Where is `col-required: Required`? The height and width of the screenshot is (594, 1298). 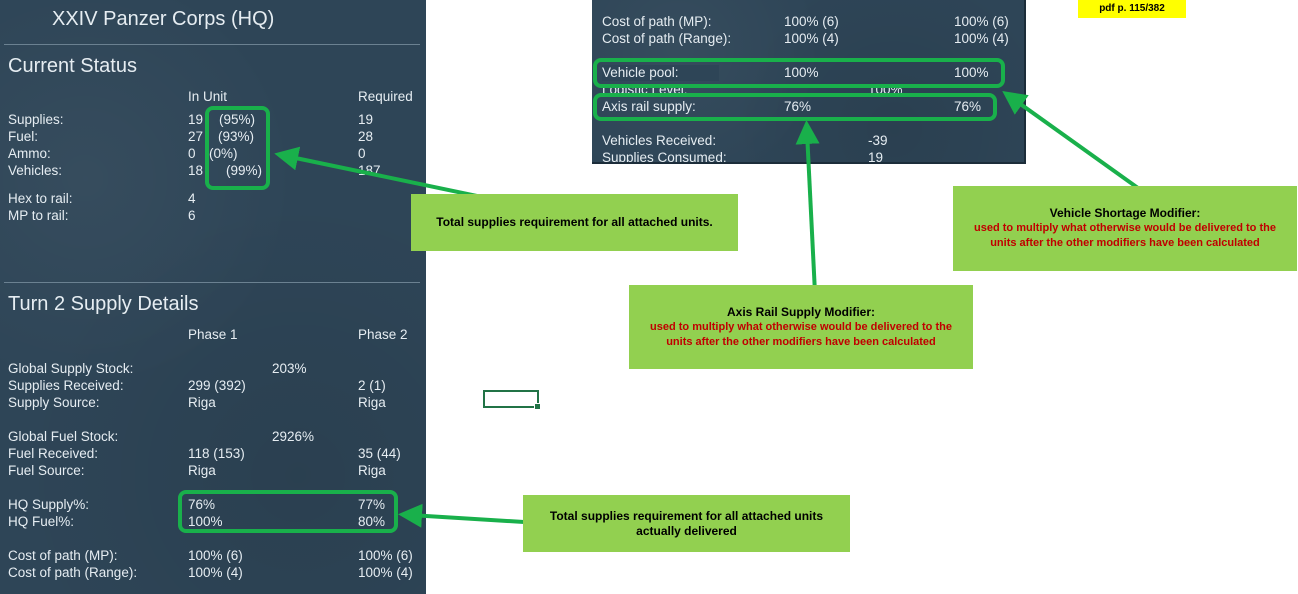 col-required: Required is located at coordinates (385, 96).